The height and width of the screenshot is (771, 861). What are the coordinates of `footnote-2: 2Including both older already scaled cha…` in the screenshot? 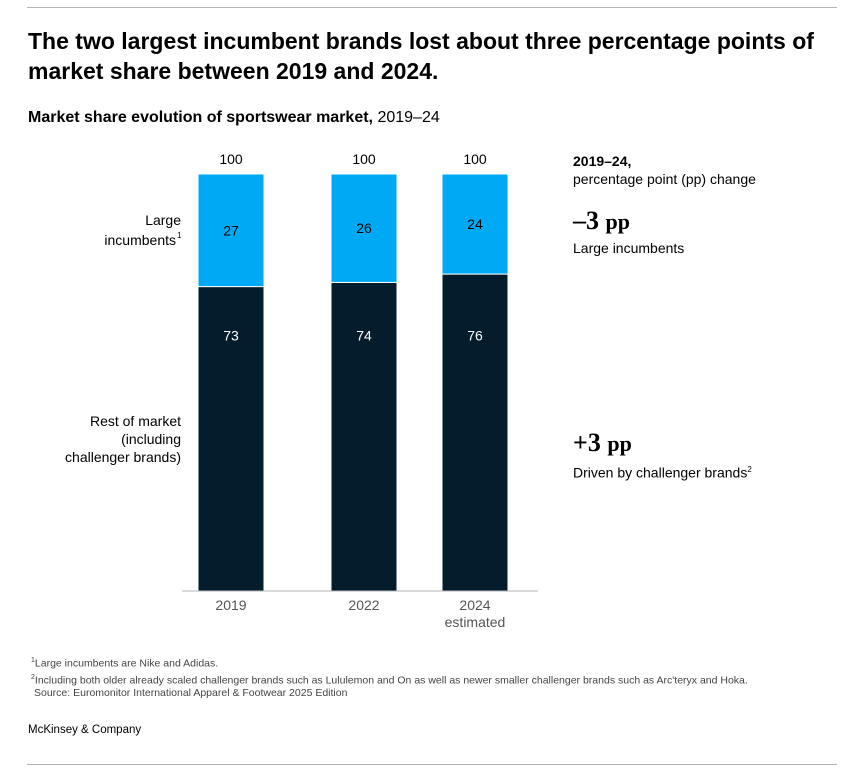 It's located at (389, 680).